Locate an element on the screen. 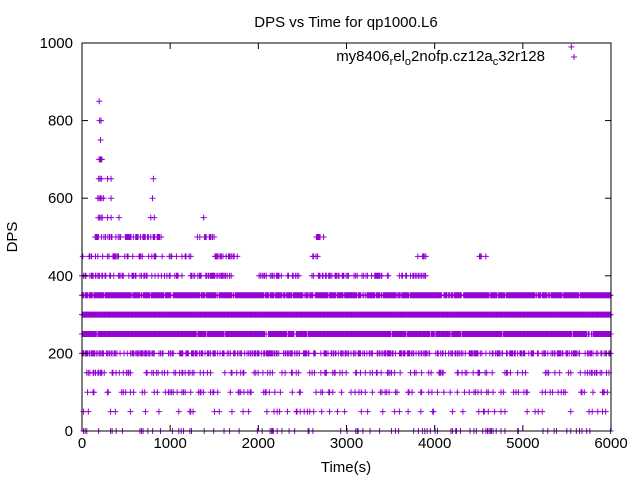  x-tick-label: 1000 is located at coordinates (169, 443).